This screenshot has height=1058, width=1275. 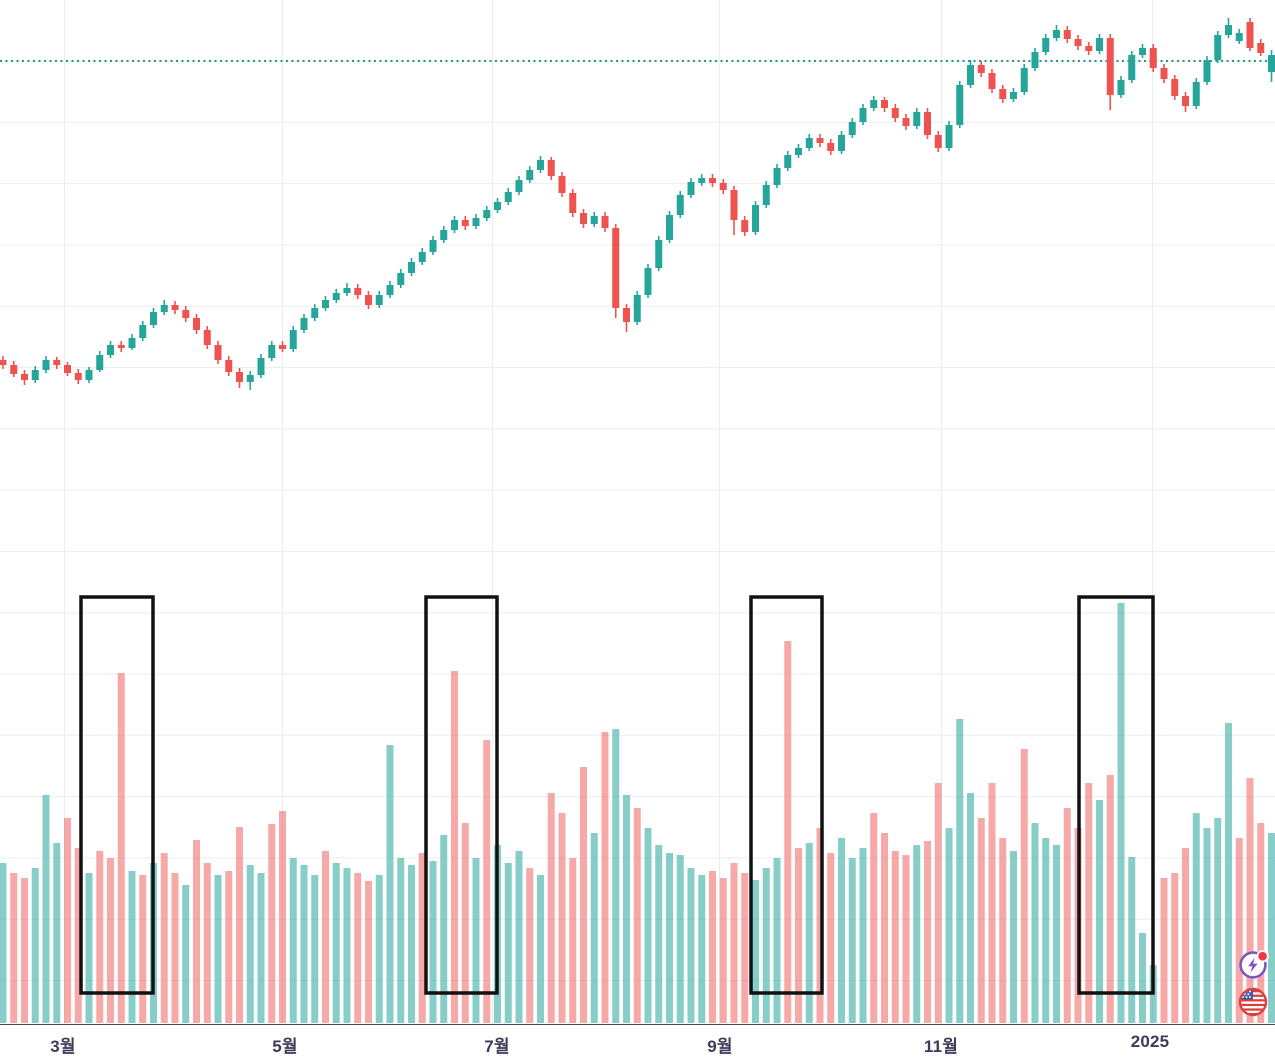 I want to click on time-axis-label: 9월, so click(x=720, y=1046).